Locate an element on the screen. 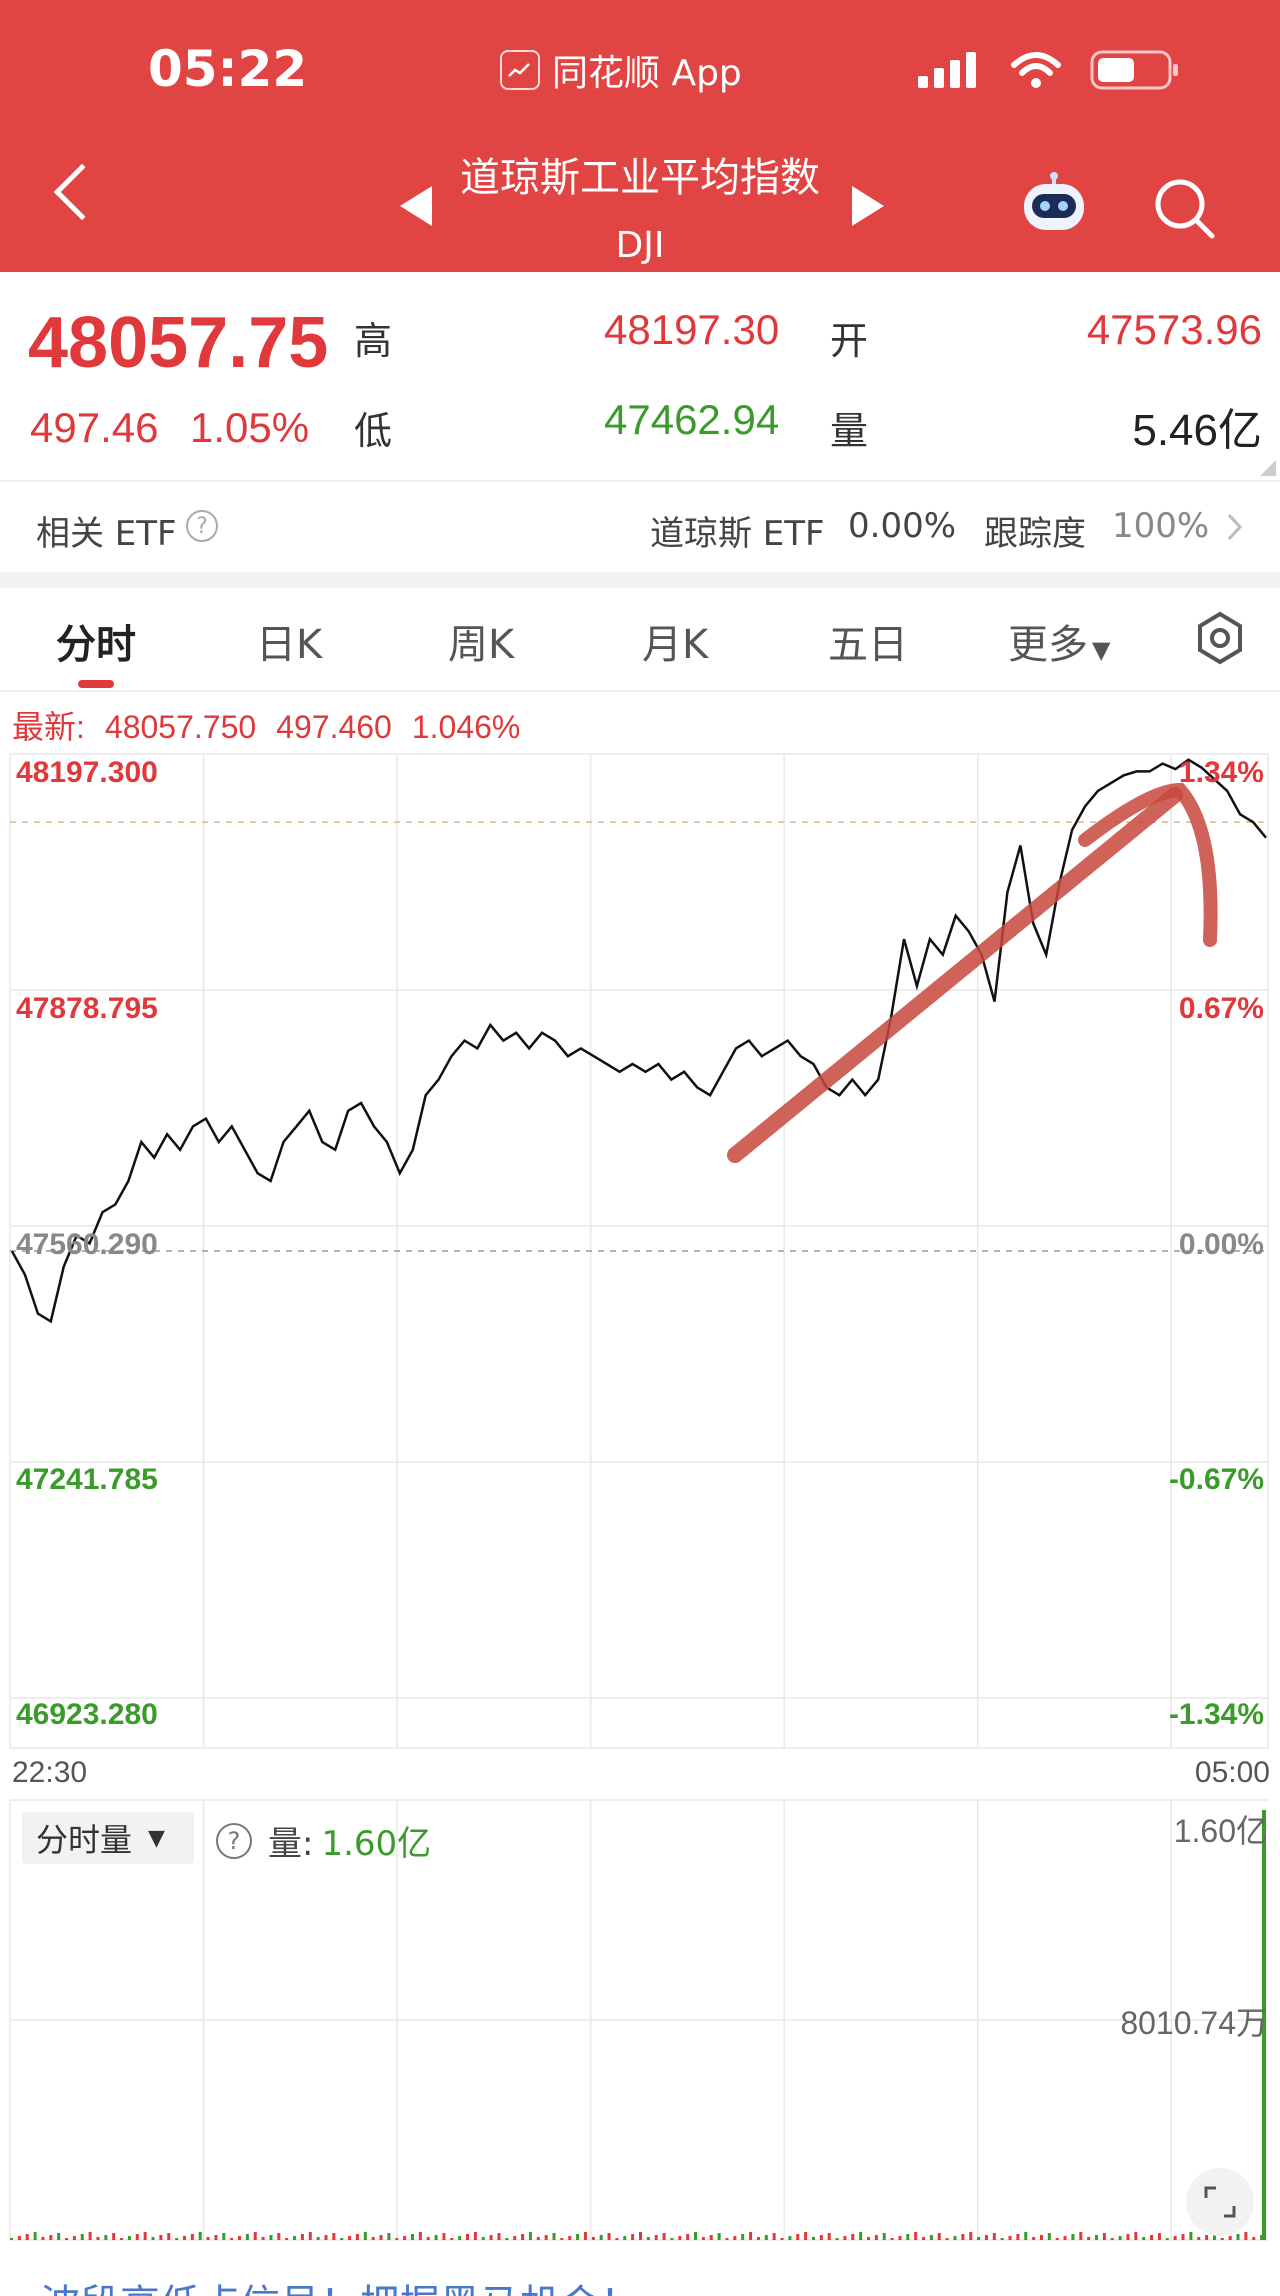 Image resolution: width=1280 pixels, height=2296 pixels. y-label-left-0: 48197.300 is located at coordinates (87, 772).